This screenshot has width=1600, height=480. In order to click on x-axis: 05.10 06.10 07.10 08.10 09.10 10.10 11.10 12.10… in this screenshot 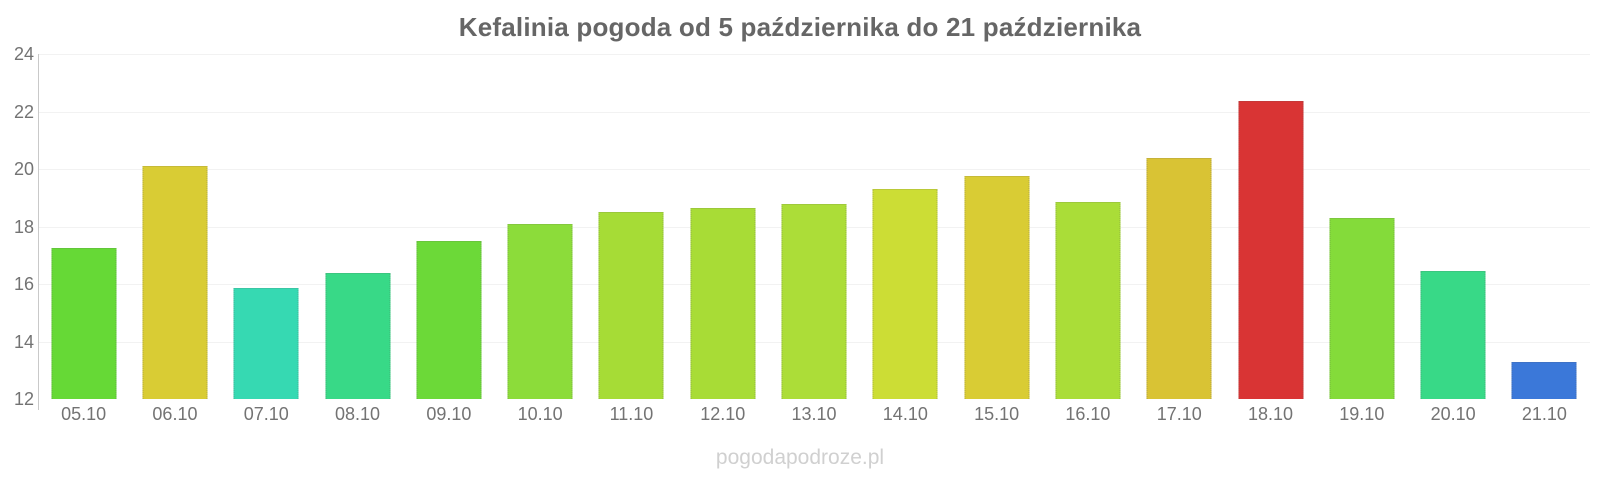, I will do `click(814, 414)`.